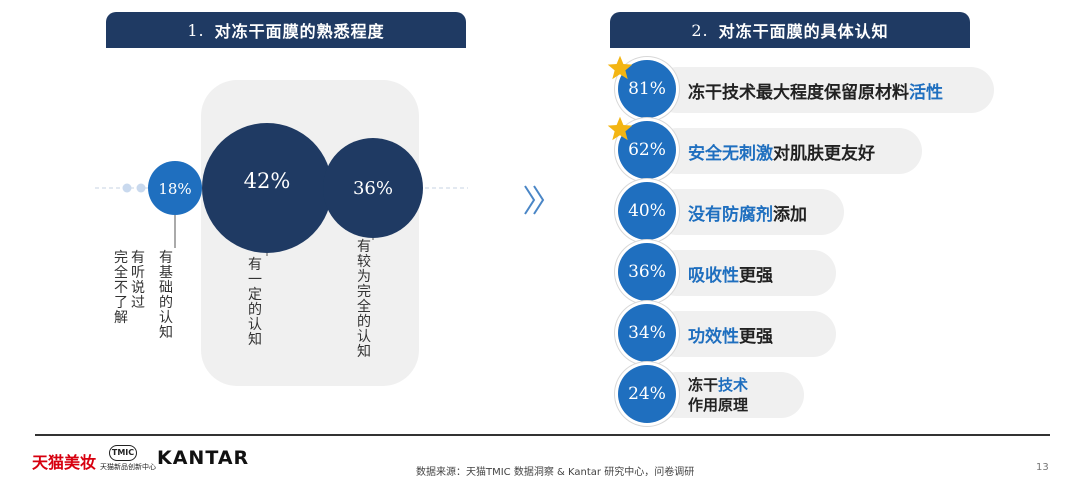 This screenshot has height=501, width=1080. What do you see at coordinates (267, 181) in the screenshot?
I see `bubble-value-label-3: 42%` at bounding box center [267, 181].